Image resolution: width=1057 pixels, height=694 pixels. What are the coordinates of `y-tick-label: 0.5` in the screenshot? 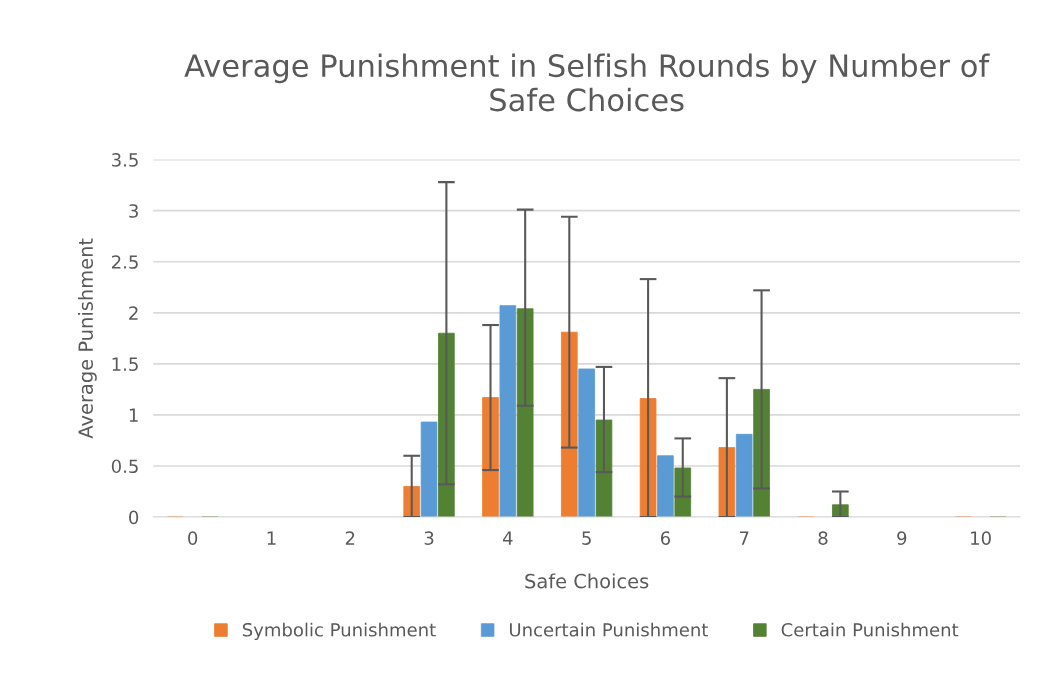 It's located at (124, 466).